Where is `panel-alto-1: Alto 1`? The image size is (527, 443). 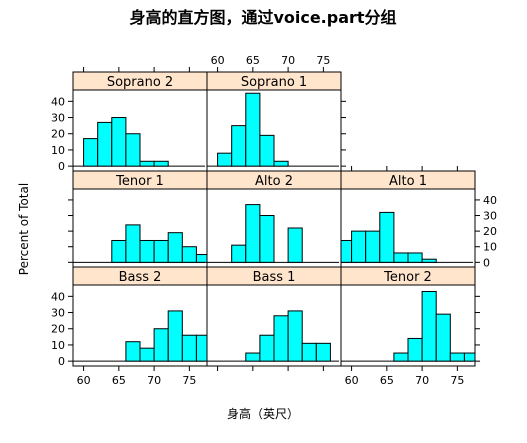
panel-alto-1: Alto 1 is located at coordinates (408, 219).